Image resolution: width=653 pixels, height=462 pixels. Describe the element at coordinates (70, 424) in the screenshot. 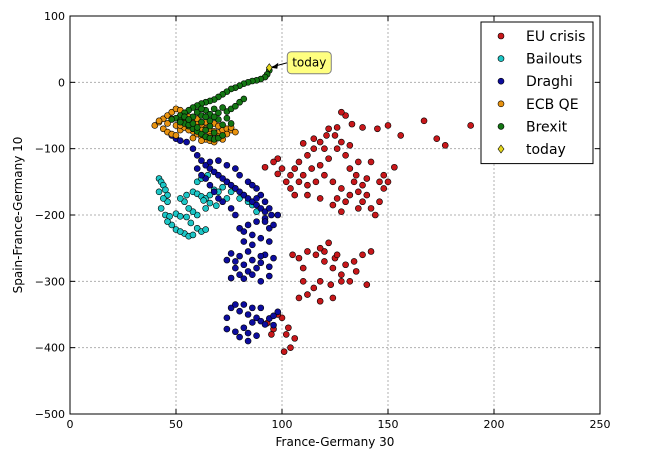

I see `x-tick-label: 0` at that location.